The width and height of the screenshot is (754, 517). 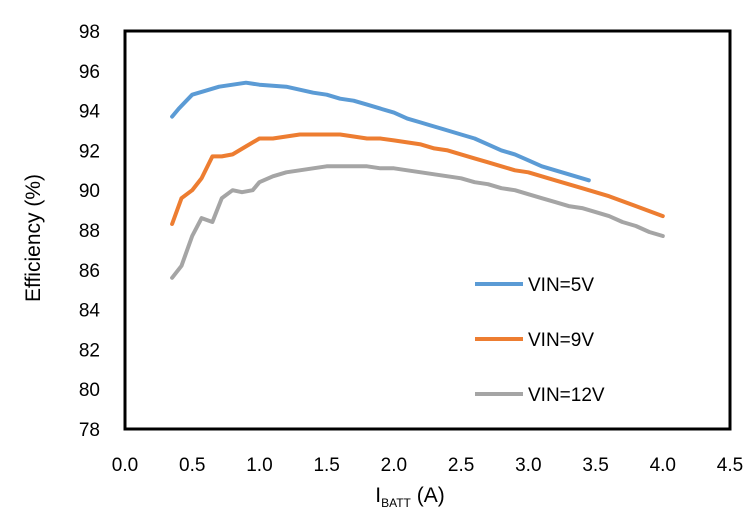 I want to click on x-tick-label: 4.0, so click(x=663, y=465).